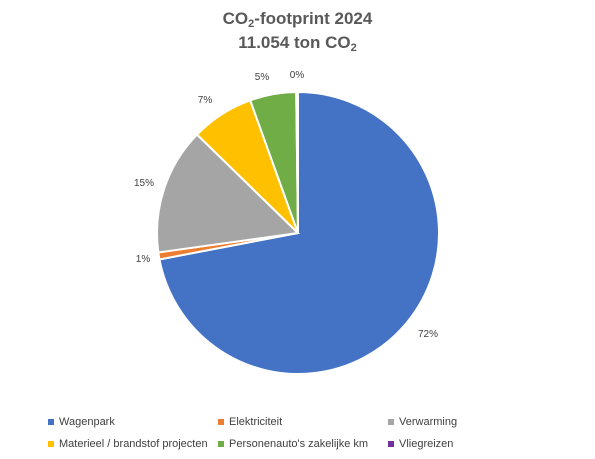 The image size is (595, 459). Describe the element at coordinates (87, 422) in the screenshot. I see `legend-label-wagenpark: Wagenpark` at that location.